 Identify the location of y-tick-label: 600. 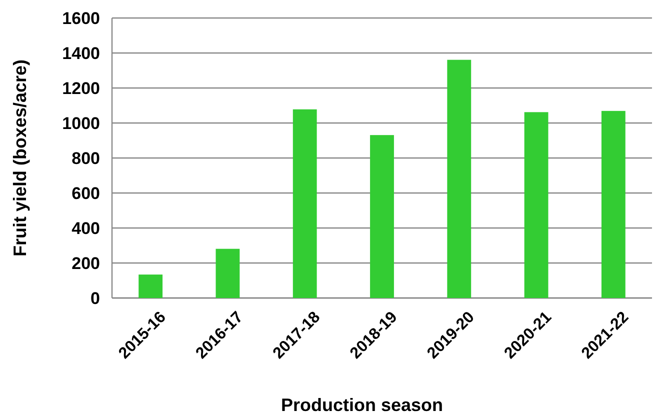
(86, 193).